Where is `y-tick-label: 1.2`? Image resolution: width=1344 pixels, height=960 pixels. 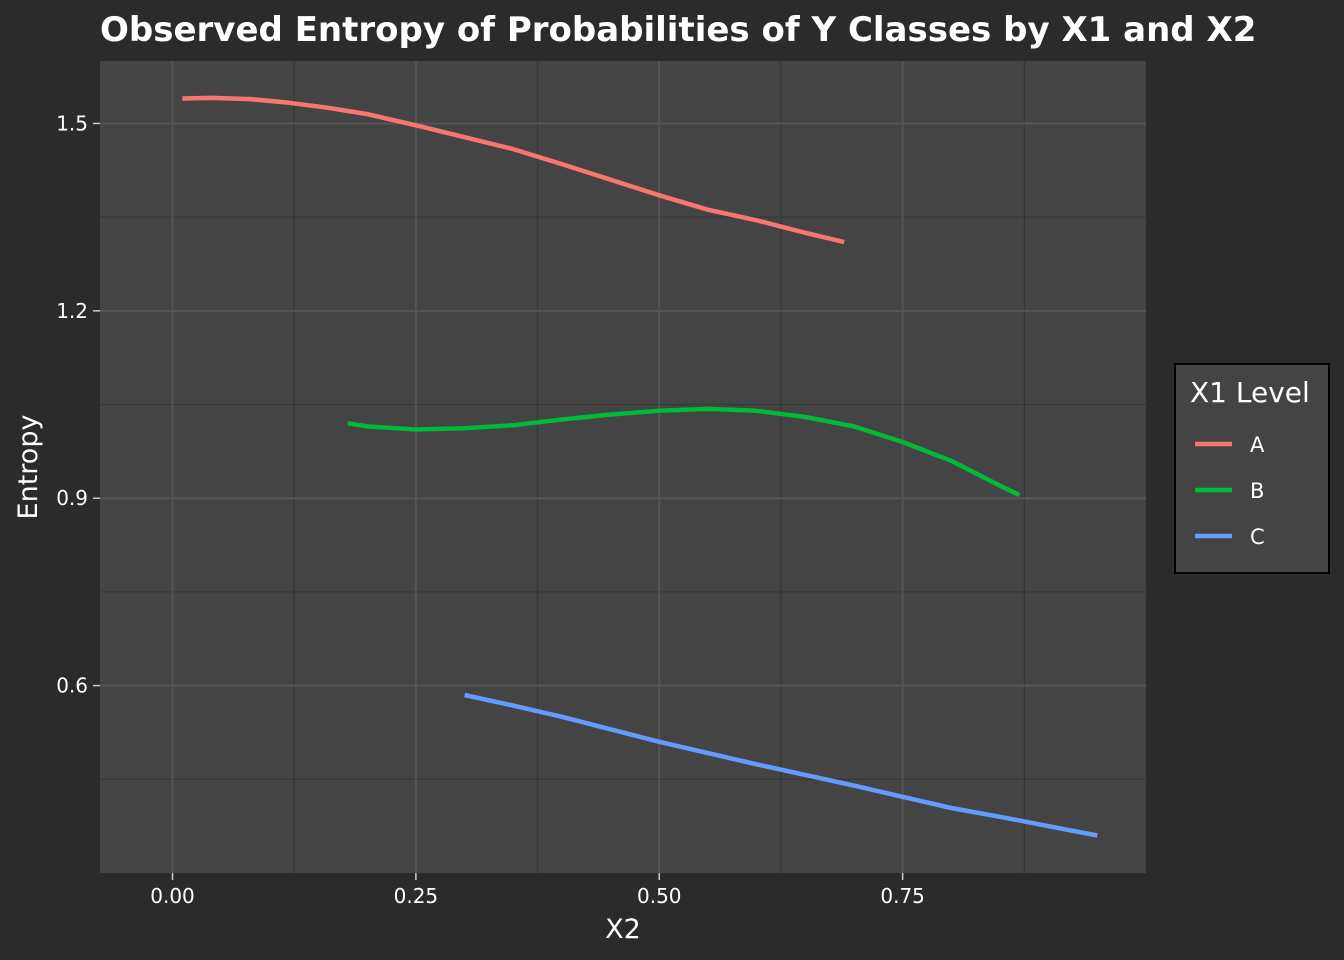
y-tick-label: 1.2 is located at coordinates (72, 311).